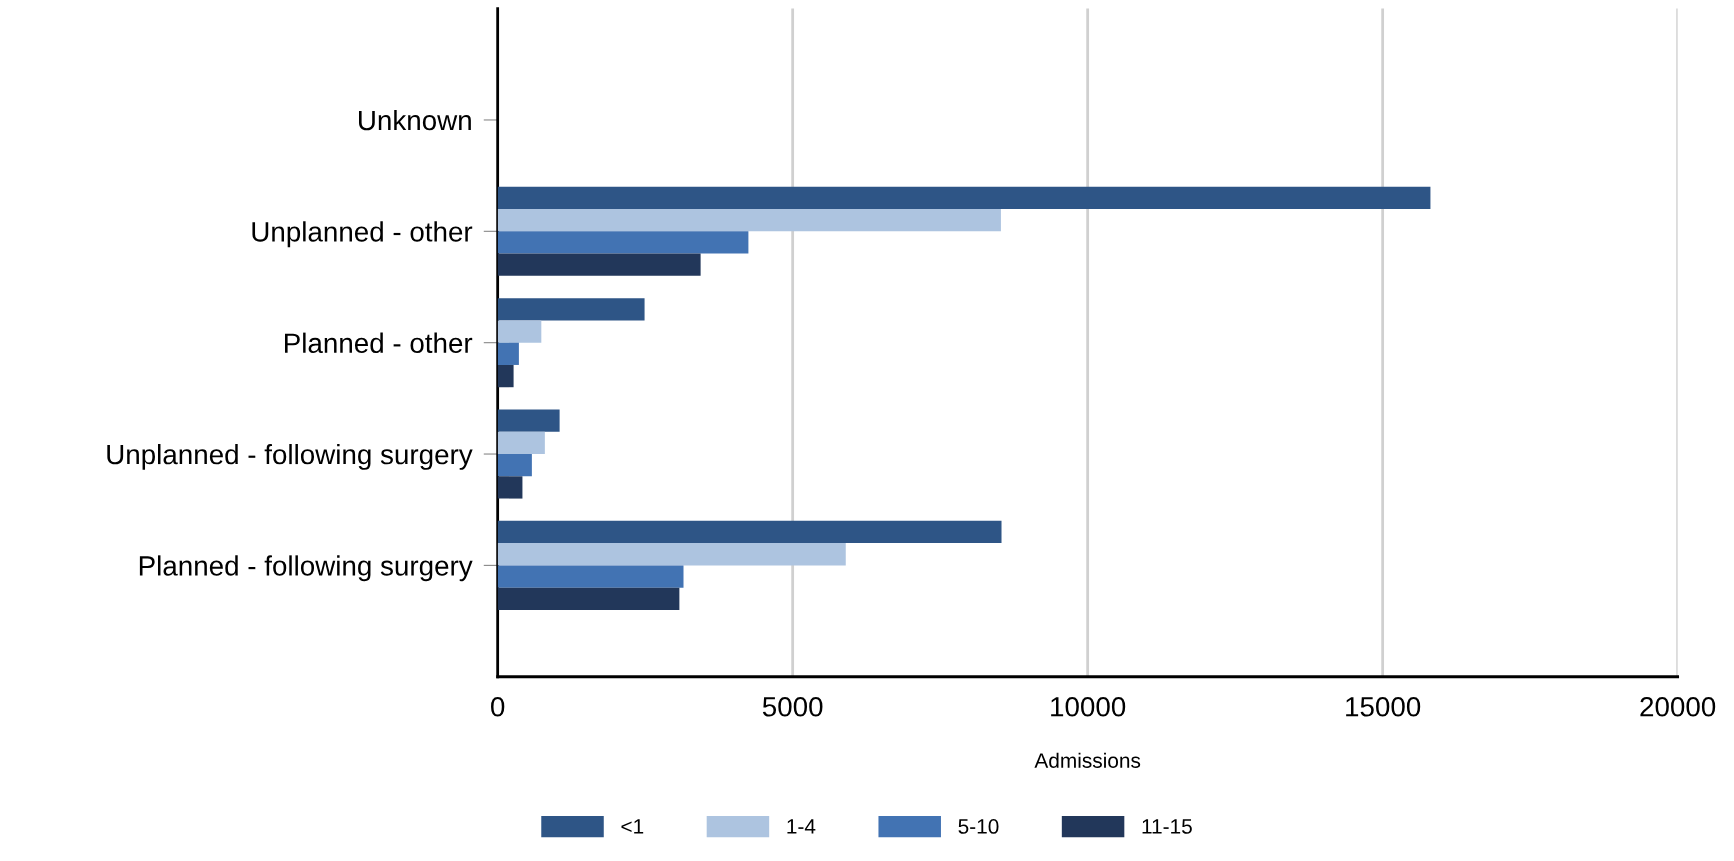 The width and height of the screenshot is (1734, 861). I want to click on x-tick-label: 5000, so click(792, 706).